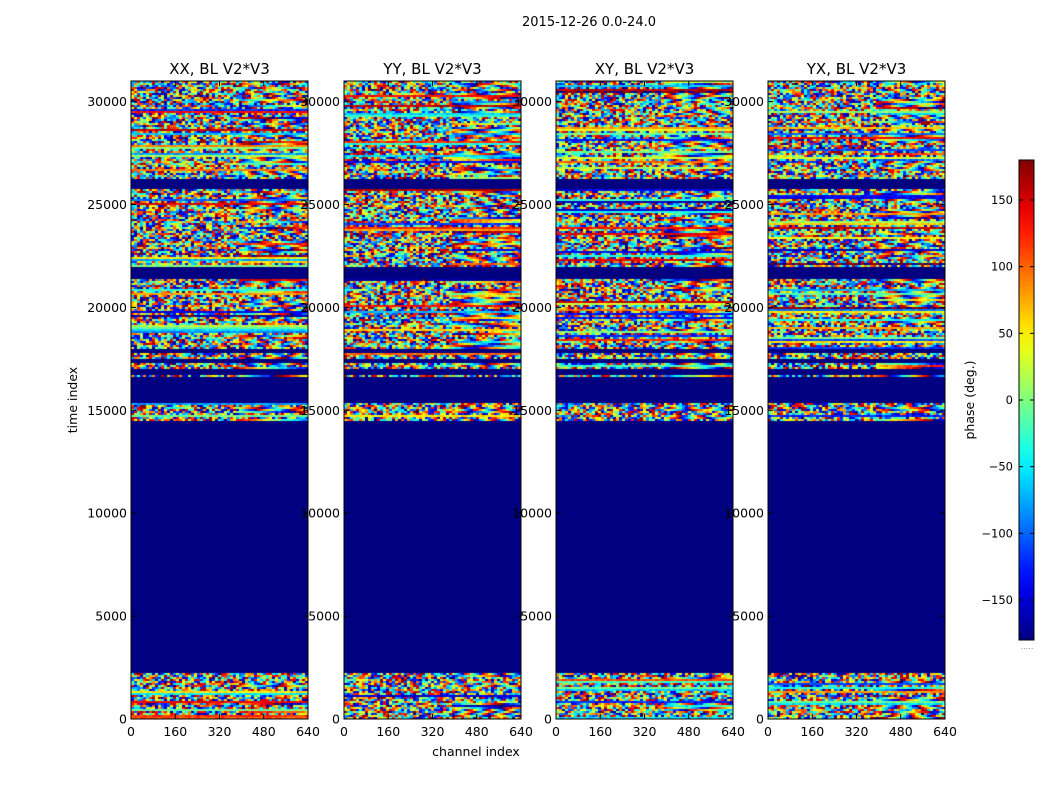  Describe the element at coordinates (219, 69) in the screenshot. I see `panel-title: XX, BL V2*V3` at that location.